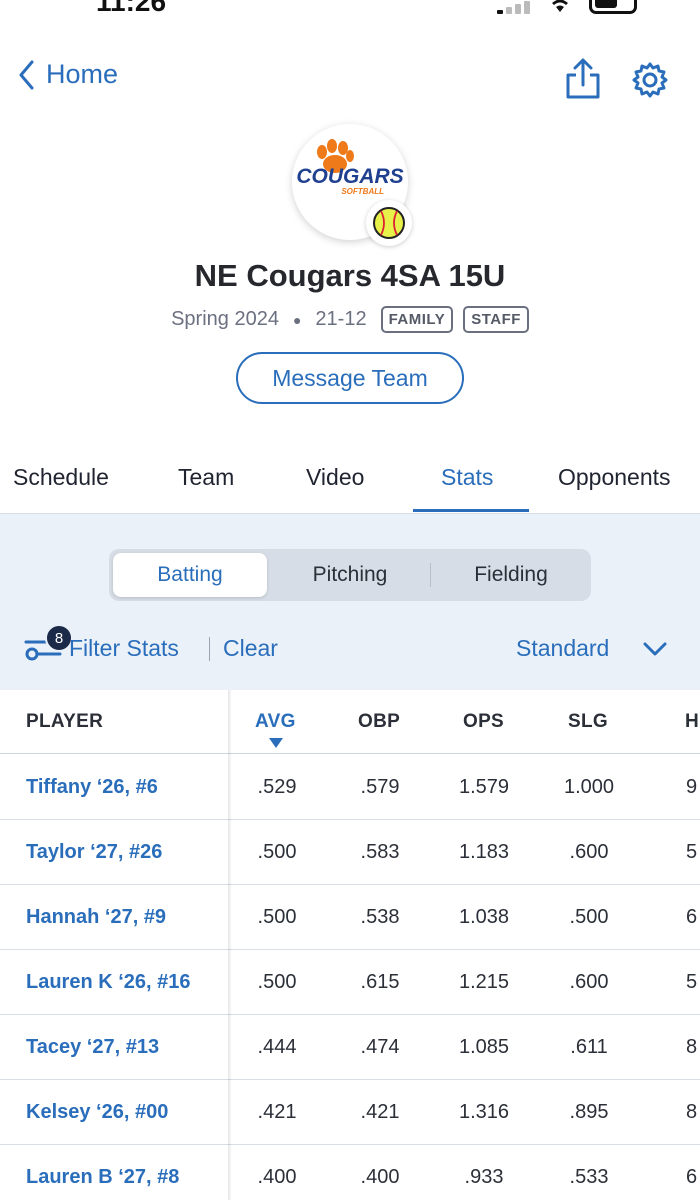  What do you see at coordinates (589, 1112) in the screenshot?
I see `slg-cell: .895` at bounding box center [589, 1112].